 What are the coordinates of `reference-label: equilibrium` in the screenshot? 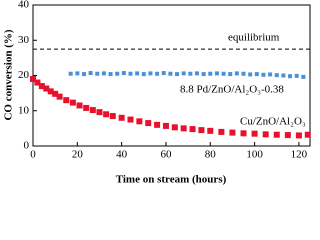 It's located at (254, 38).